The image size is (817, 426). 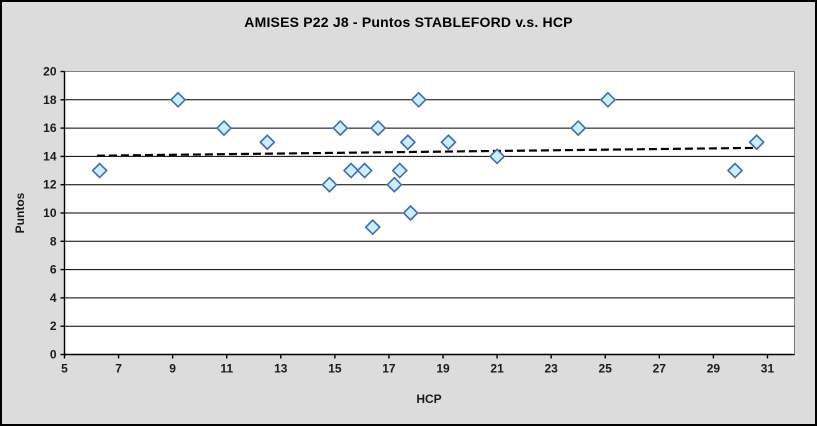 I want to click on y-tick-label-16: 16, so click(x=50, y=128).